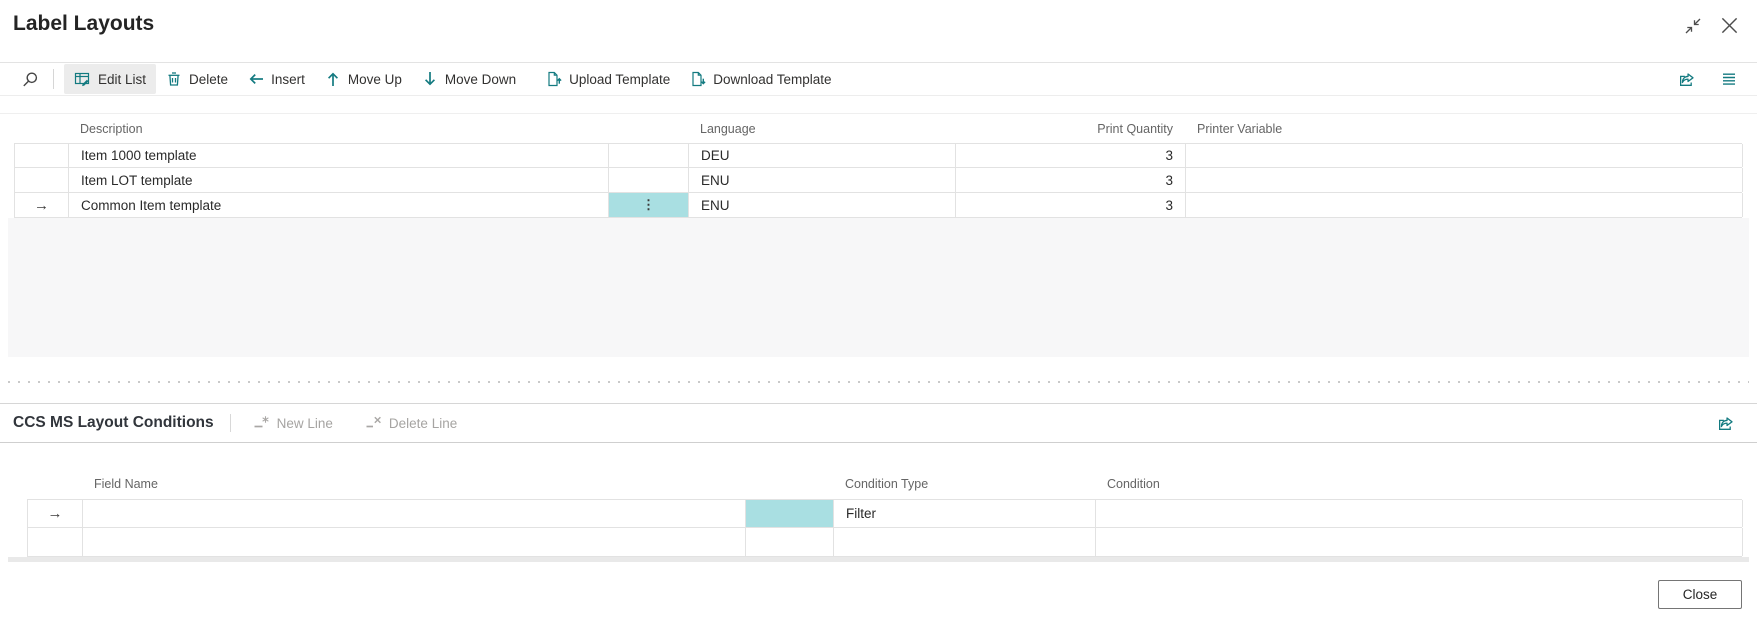 This screenshot has width=1757, height=625. Describe the element at coordinates (480, 79) in the screenshot. I see `button-label: Move Down` at that location.